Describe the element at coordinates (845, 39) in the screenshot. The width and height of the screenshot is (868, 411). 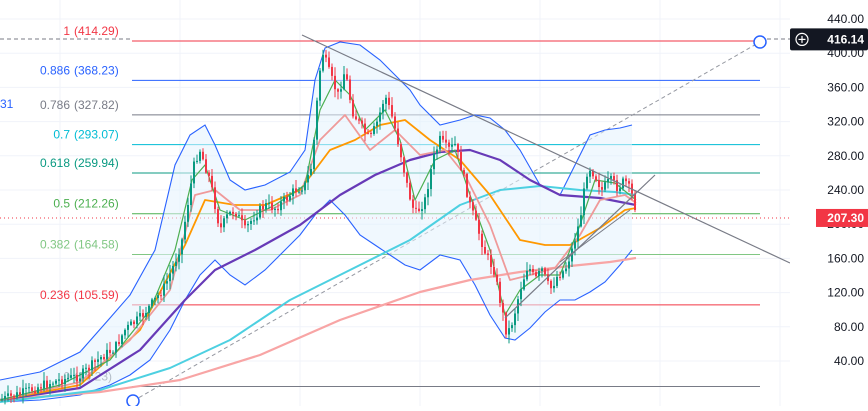
I see `crosshair-price-text: 416.14` at that location.